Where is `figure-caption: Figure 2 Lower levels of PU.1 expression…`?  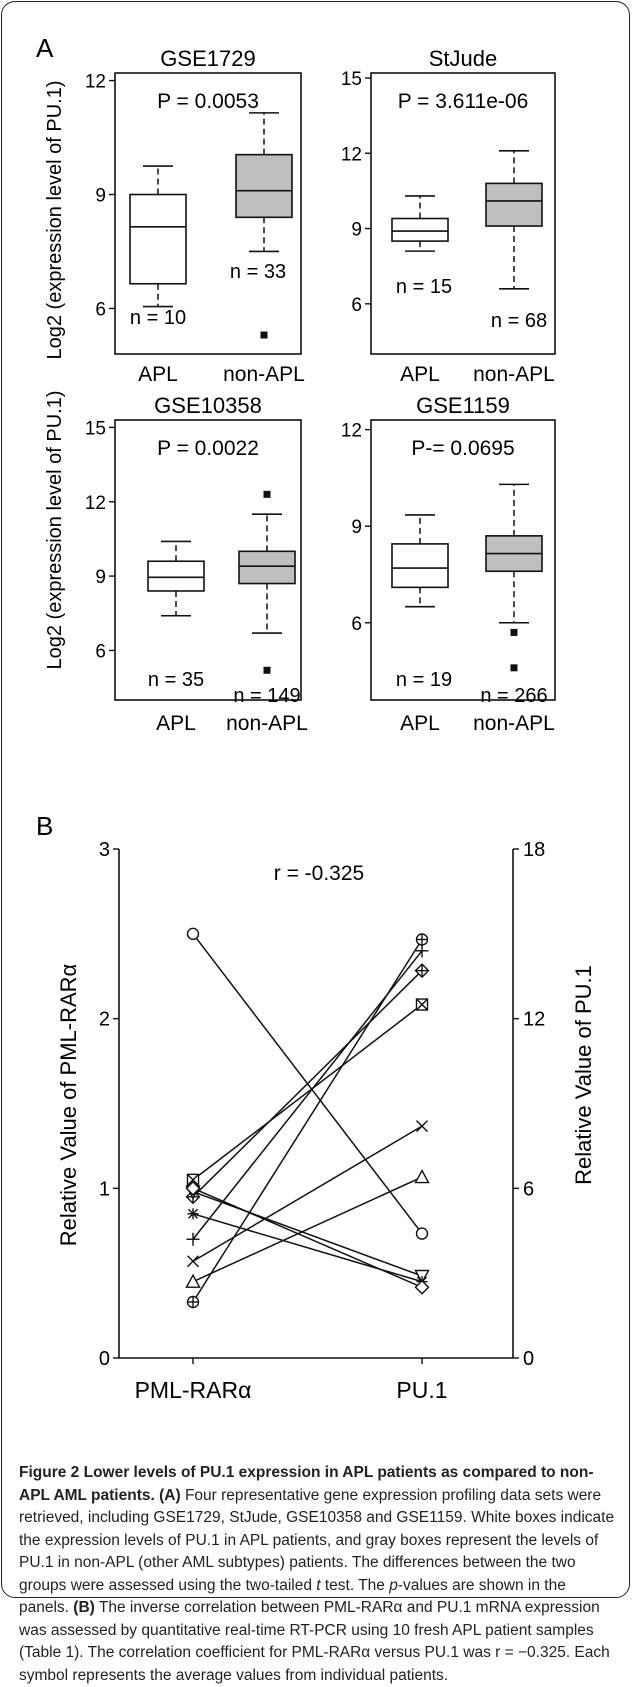
figure-caption: Figure 2 Lower levels of PU.1 expression… is located at coordinates (318, 1574).